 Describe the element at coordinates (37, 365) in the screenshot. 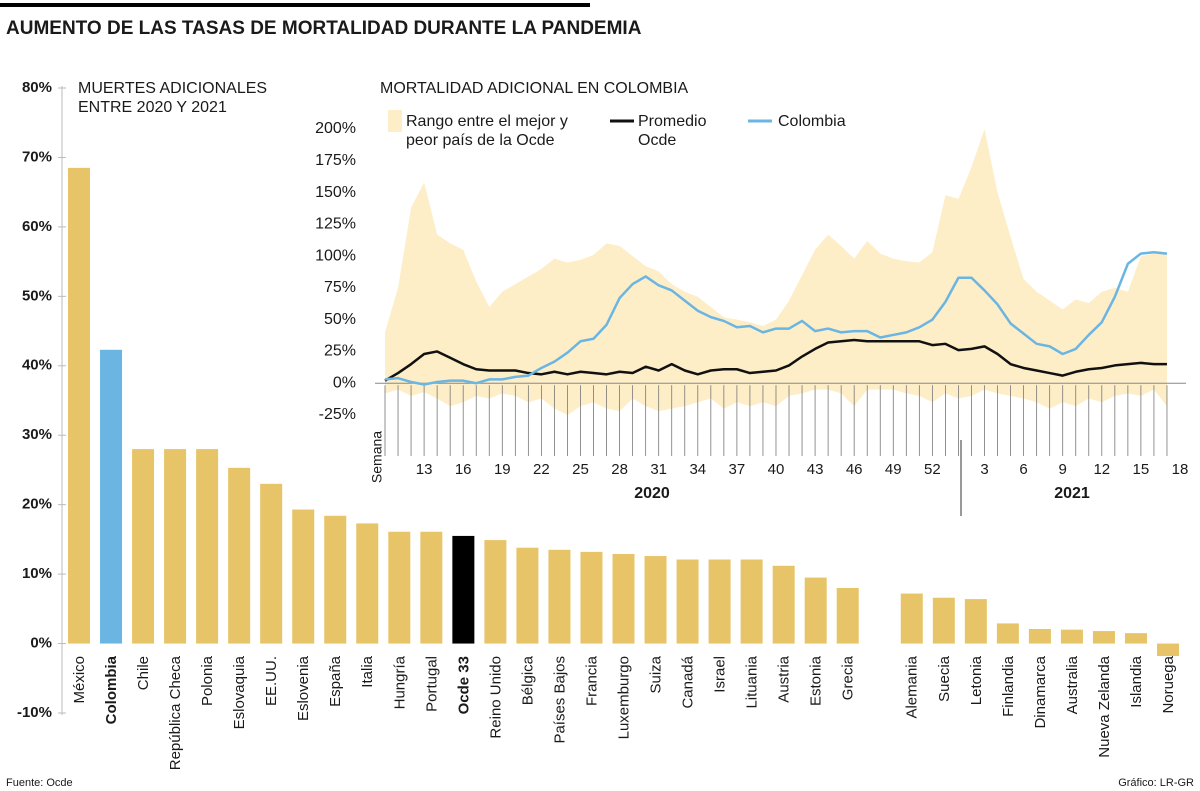

I see `y-tick-label: 40%` at that location.